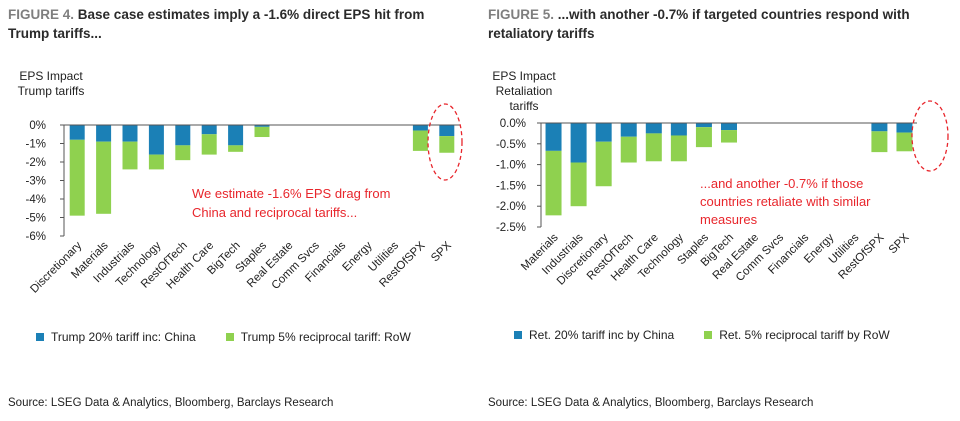 The image size is (960, 421). What do you see at coordinates (51, 91) in the screenshot?
I see `y-axis-label-line: Trump tariffs` at bounding box center [51, 91].